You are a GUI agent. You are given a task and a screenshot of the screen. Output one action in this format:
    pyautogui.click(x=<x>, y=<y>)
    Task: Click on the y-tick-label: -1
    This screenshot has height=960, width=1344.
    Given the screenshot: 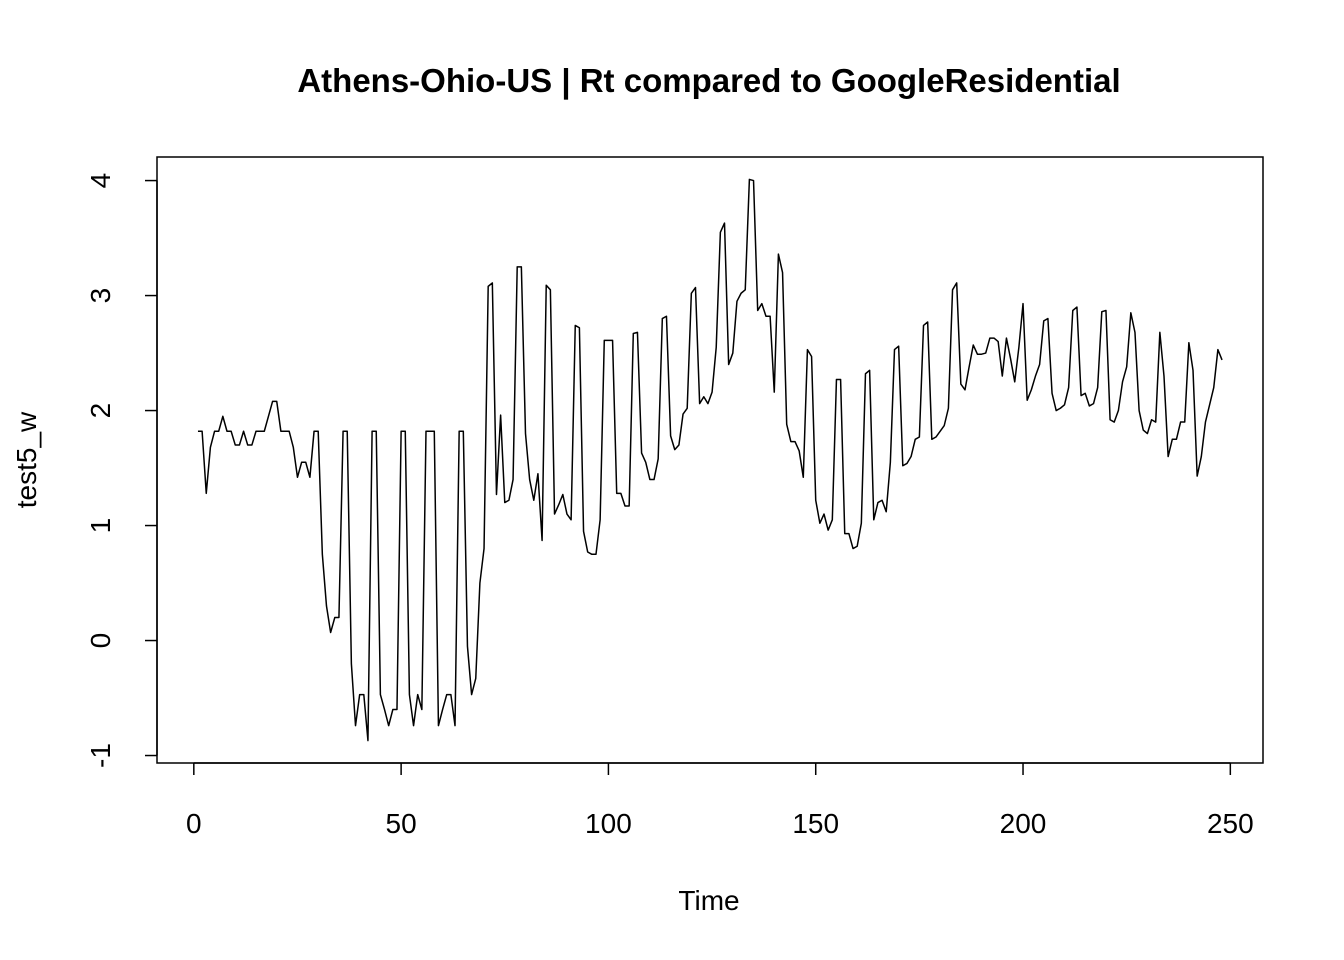 What is the action you would take?
    pyautogui.click(x=100, y=755)
    